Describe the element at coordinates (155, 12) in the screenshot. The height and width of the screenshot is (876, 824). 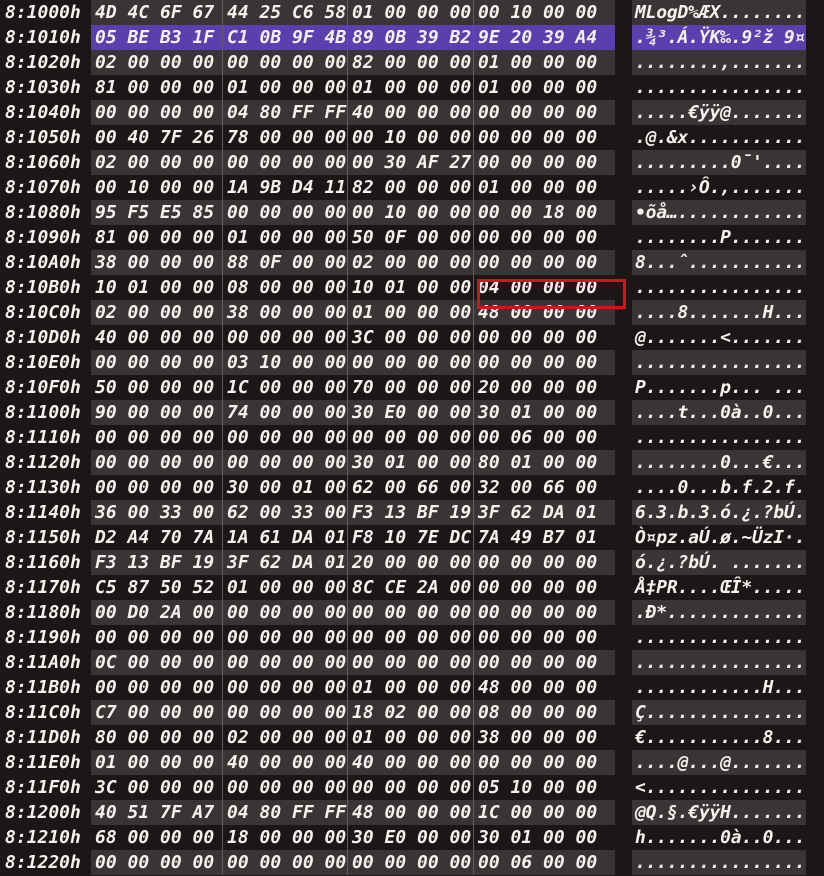
I see `byte-group-0: 4D 4C 6F 67` at that location.